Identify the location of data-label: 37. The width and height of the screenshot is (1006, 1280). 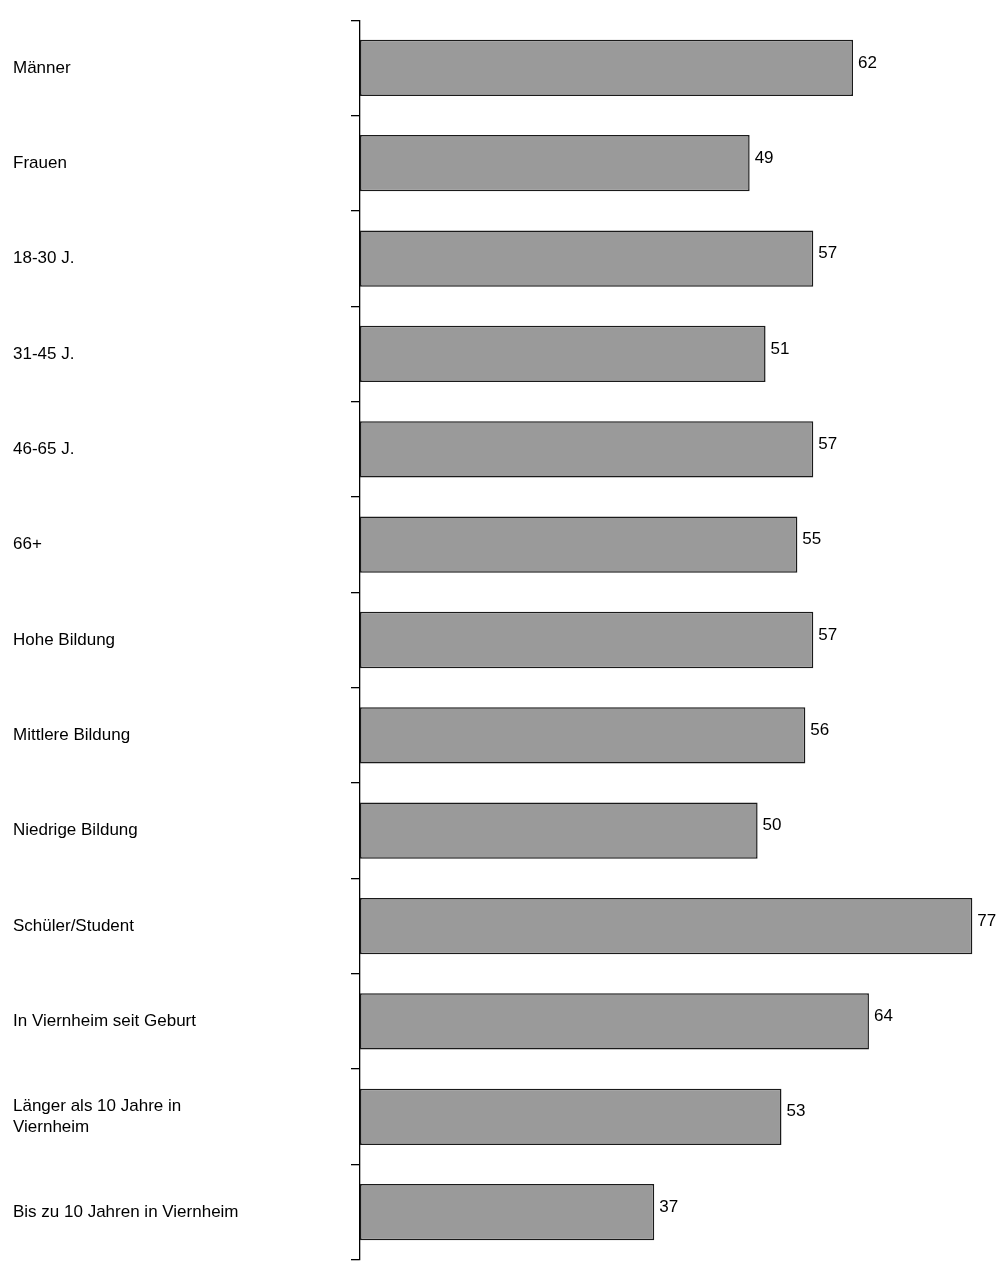
(669, 1206).